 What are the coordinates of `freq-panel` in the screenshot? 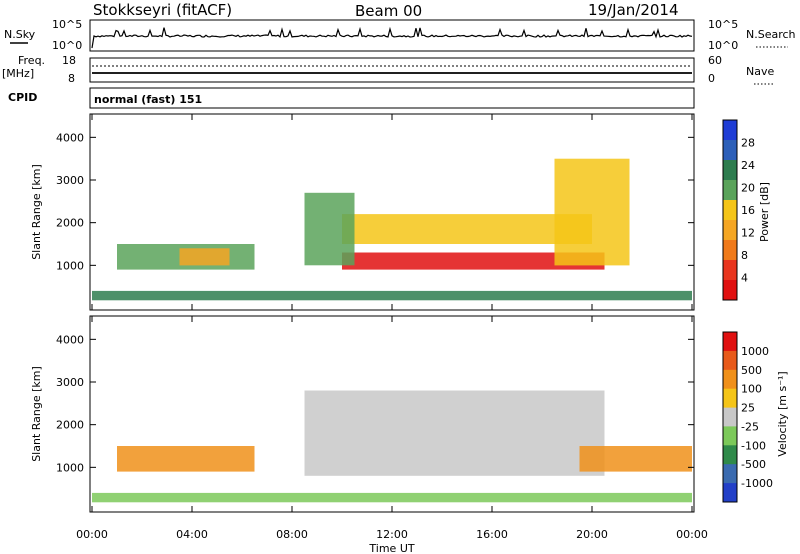 It's located at (392, 70).